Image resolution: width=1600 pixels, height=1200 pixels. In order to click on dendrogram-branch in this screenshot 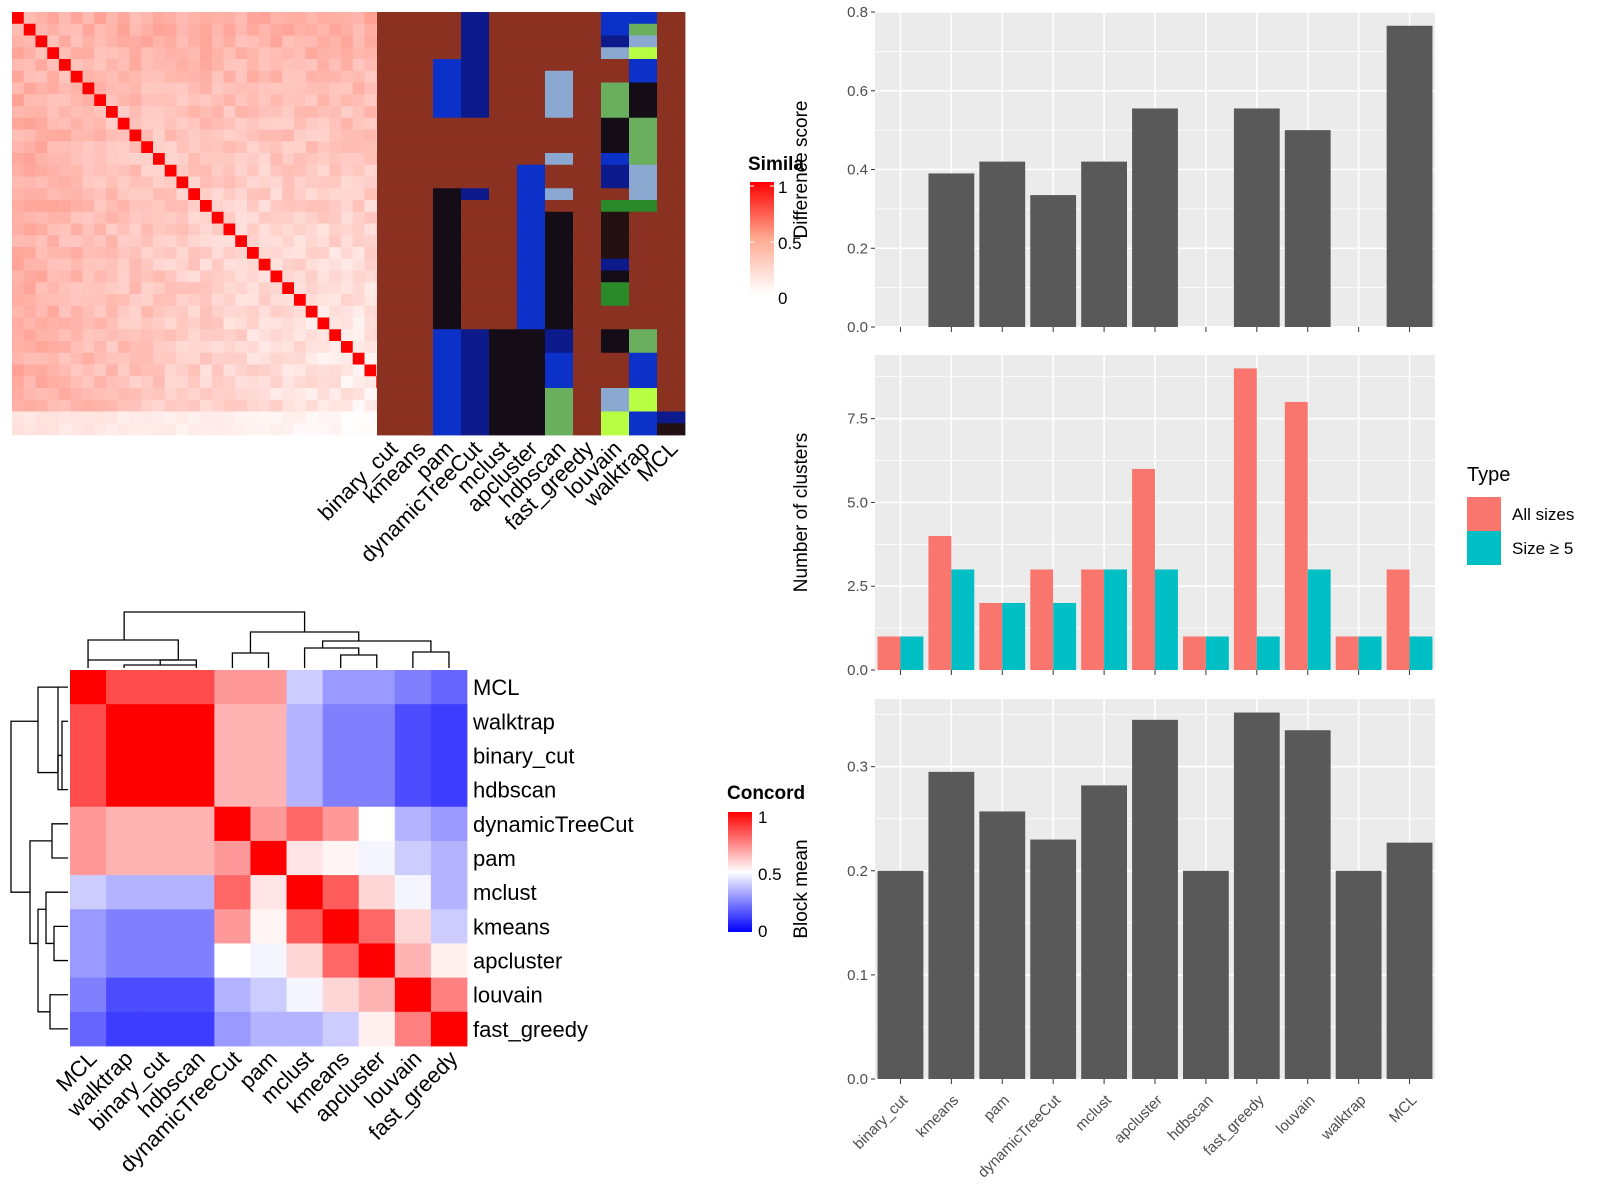, I will do `click(47, 730)`.